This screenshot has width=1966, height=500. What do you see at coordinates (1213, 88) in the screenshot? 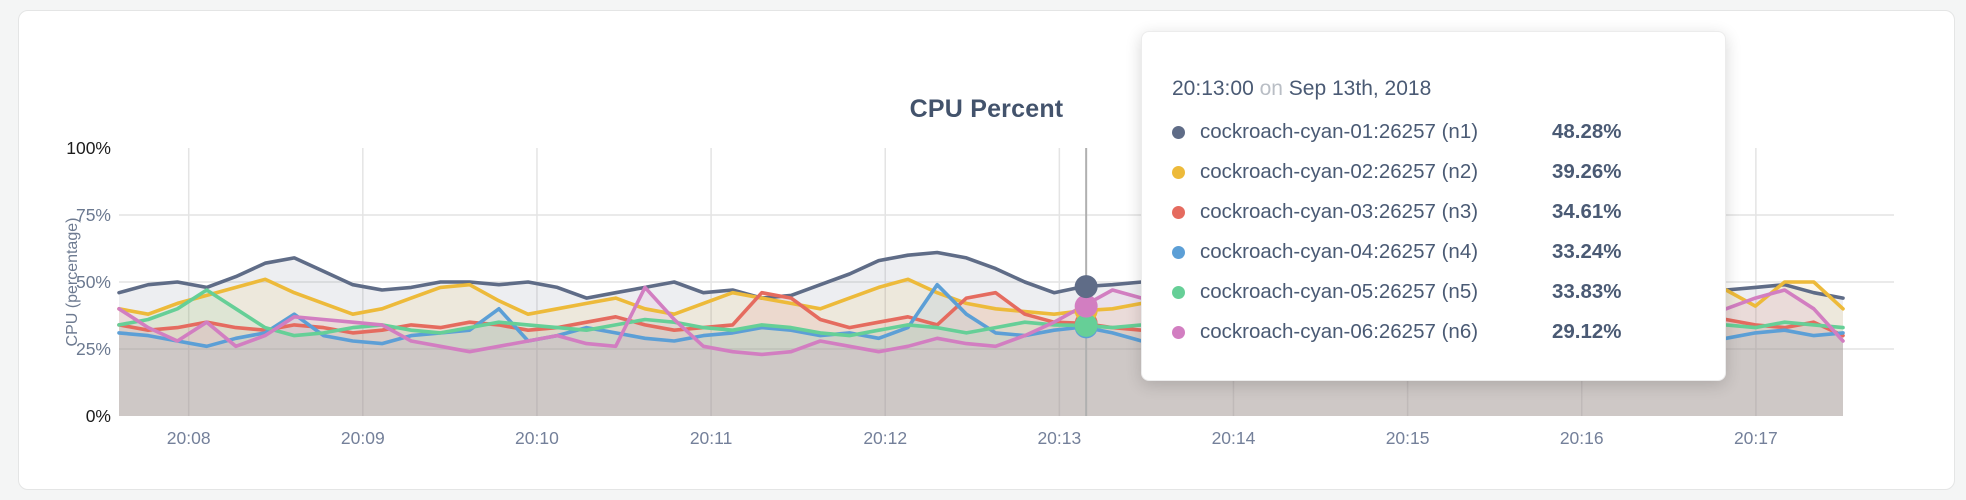
I see `tooltip-time: 20:13:00` at bounding box center [1213, 88].